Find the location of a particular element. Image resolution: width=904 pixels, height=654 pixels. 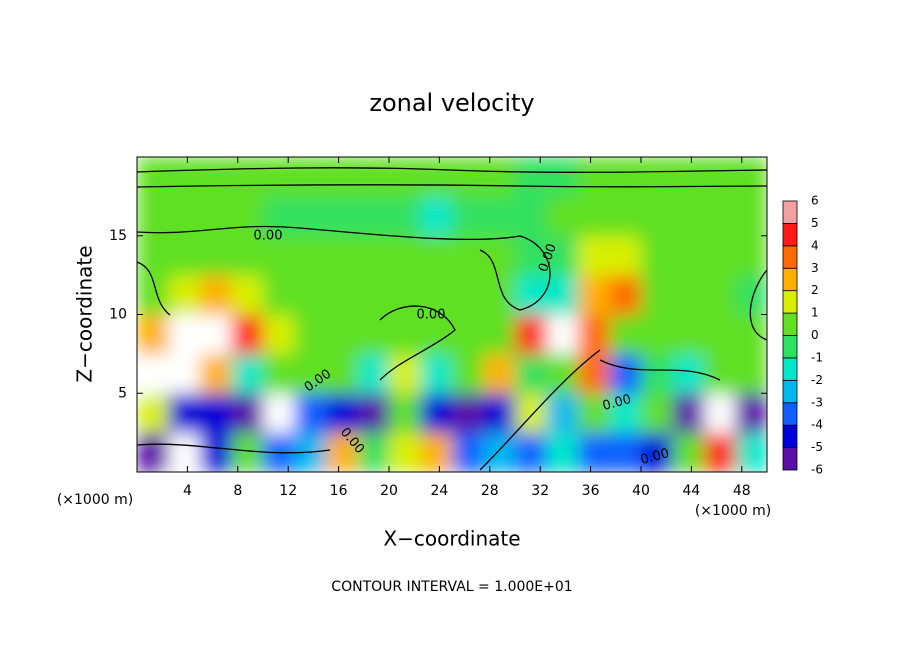

x-tick-label: 44 is located at coordinates (691, 491).